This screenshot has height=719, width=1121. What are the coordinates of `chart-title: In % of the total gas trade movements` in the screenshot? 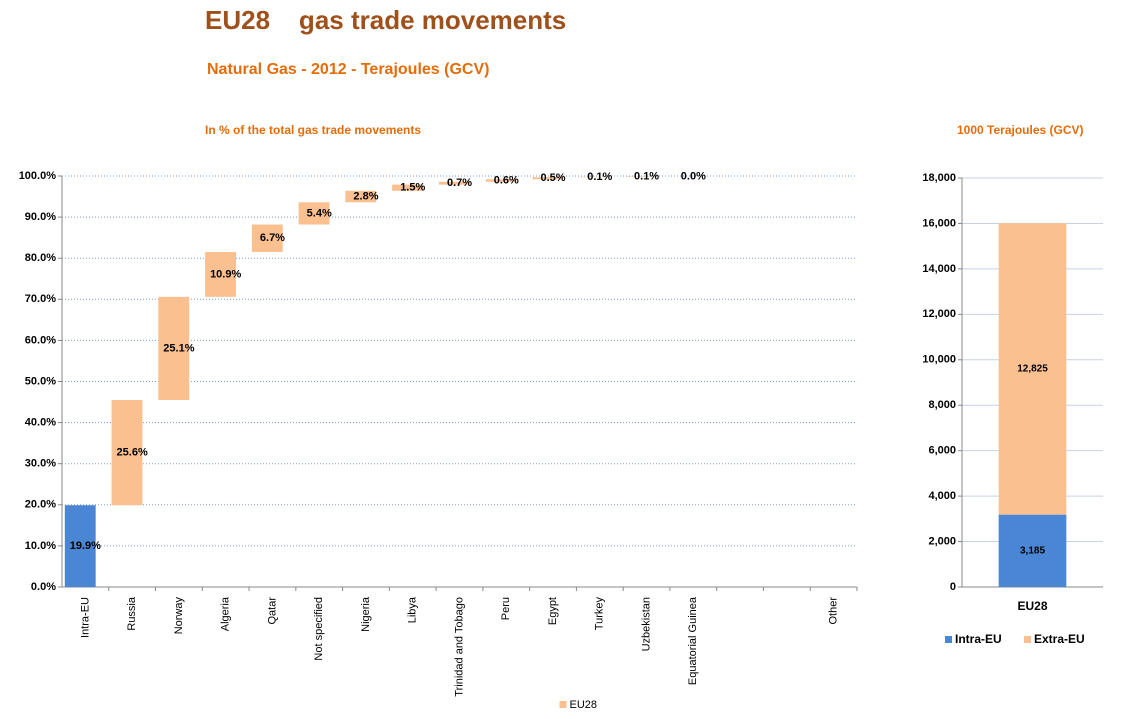 It's located at (313, 130).